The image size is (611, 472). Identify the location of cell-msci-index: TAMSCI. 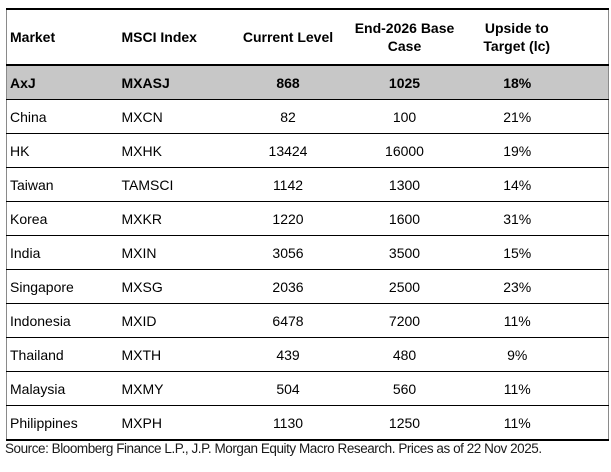
(174, 184).